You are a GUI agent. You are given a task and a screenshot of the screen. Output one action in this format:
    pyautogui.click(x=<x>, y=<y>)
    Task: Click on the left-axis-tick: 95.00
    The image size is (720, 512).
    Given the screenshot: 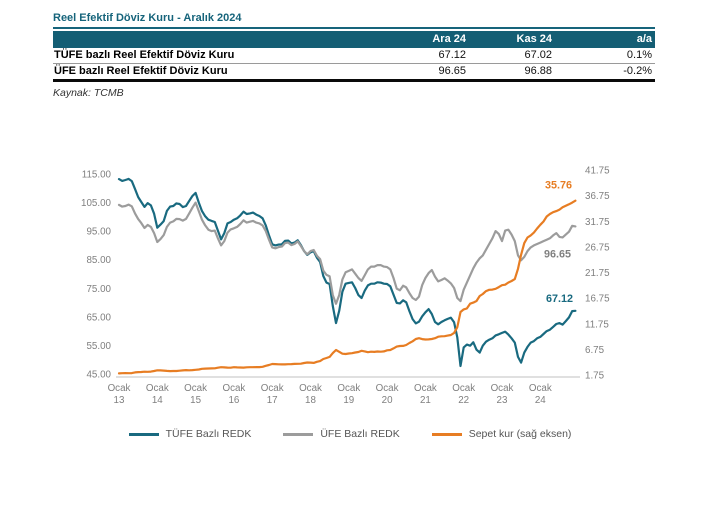 What is the action you would take?
    pyautogui.click(x=98, y=232)
    